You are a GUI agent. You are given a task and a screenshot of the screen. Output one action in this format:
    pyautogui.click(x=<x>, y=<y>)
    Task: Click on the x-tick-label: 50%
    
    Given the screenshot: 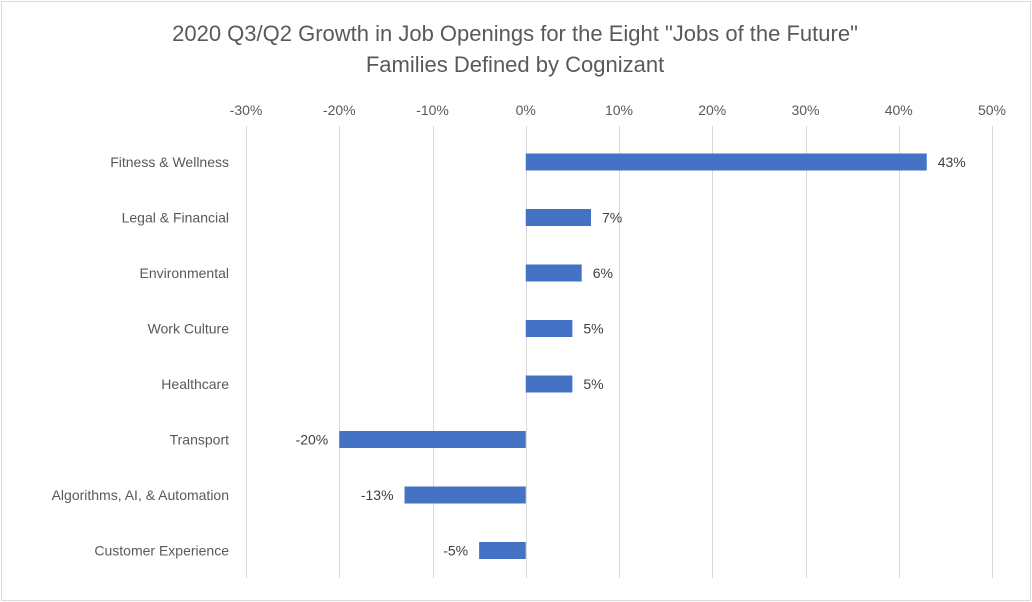 What is the action you would take?
    pyautogui.click(x=992, y=110)
    